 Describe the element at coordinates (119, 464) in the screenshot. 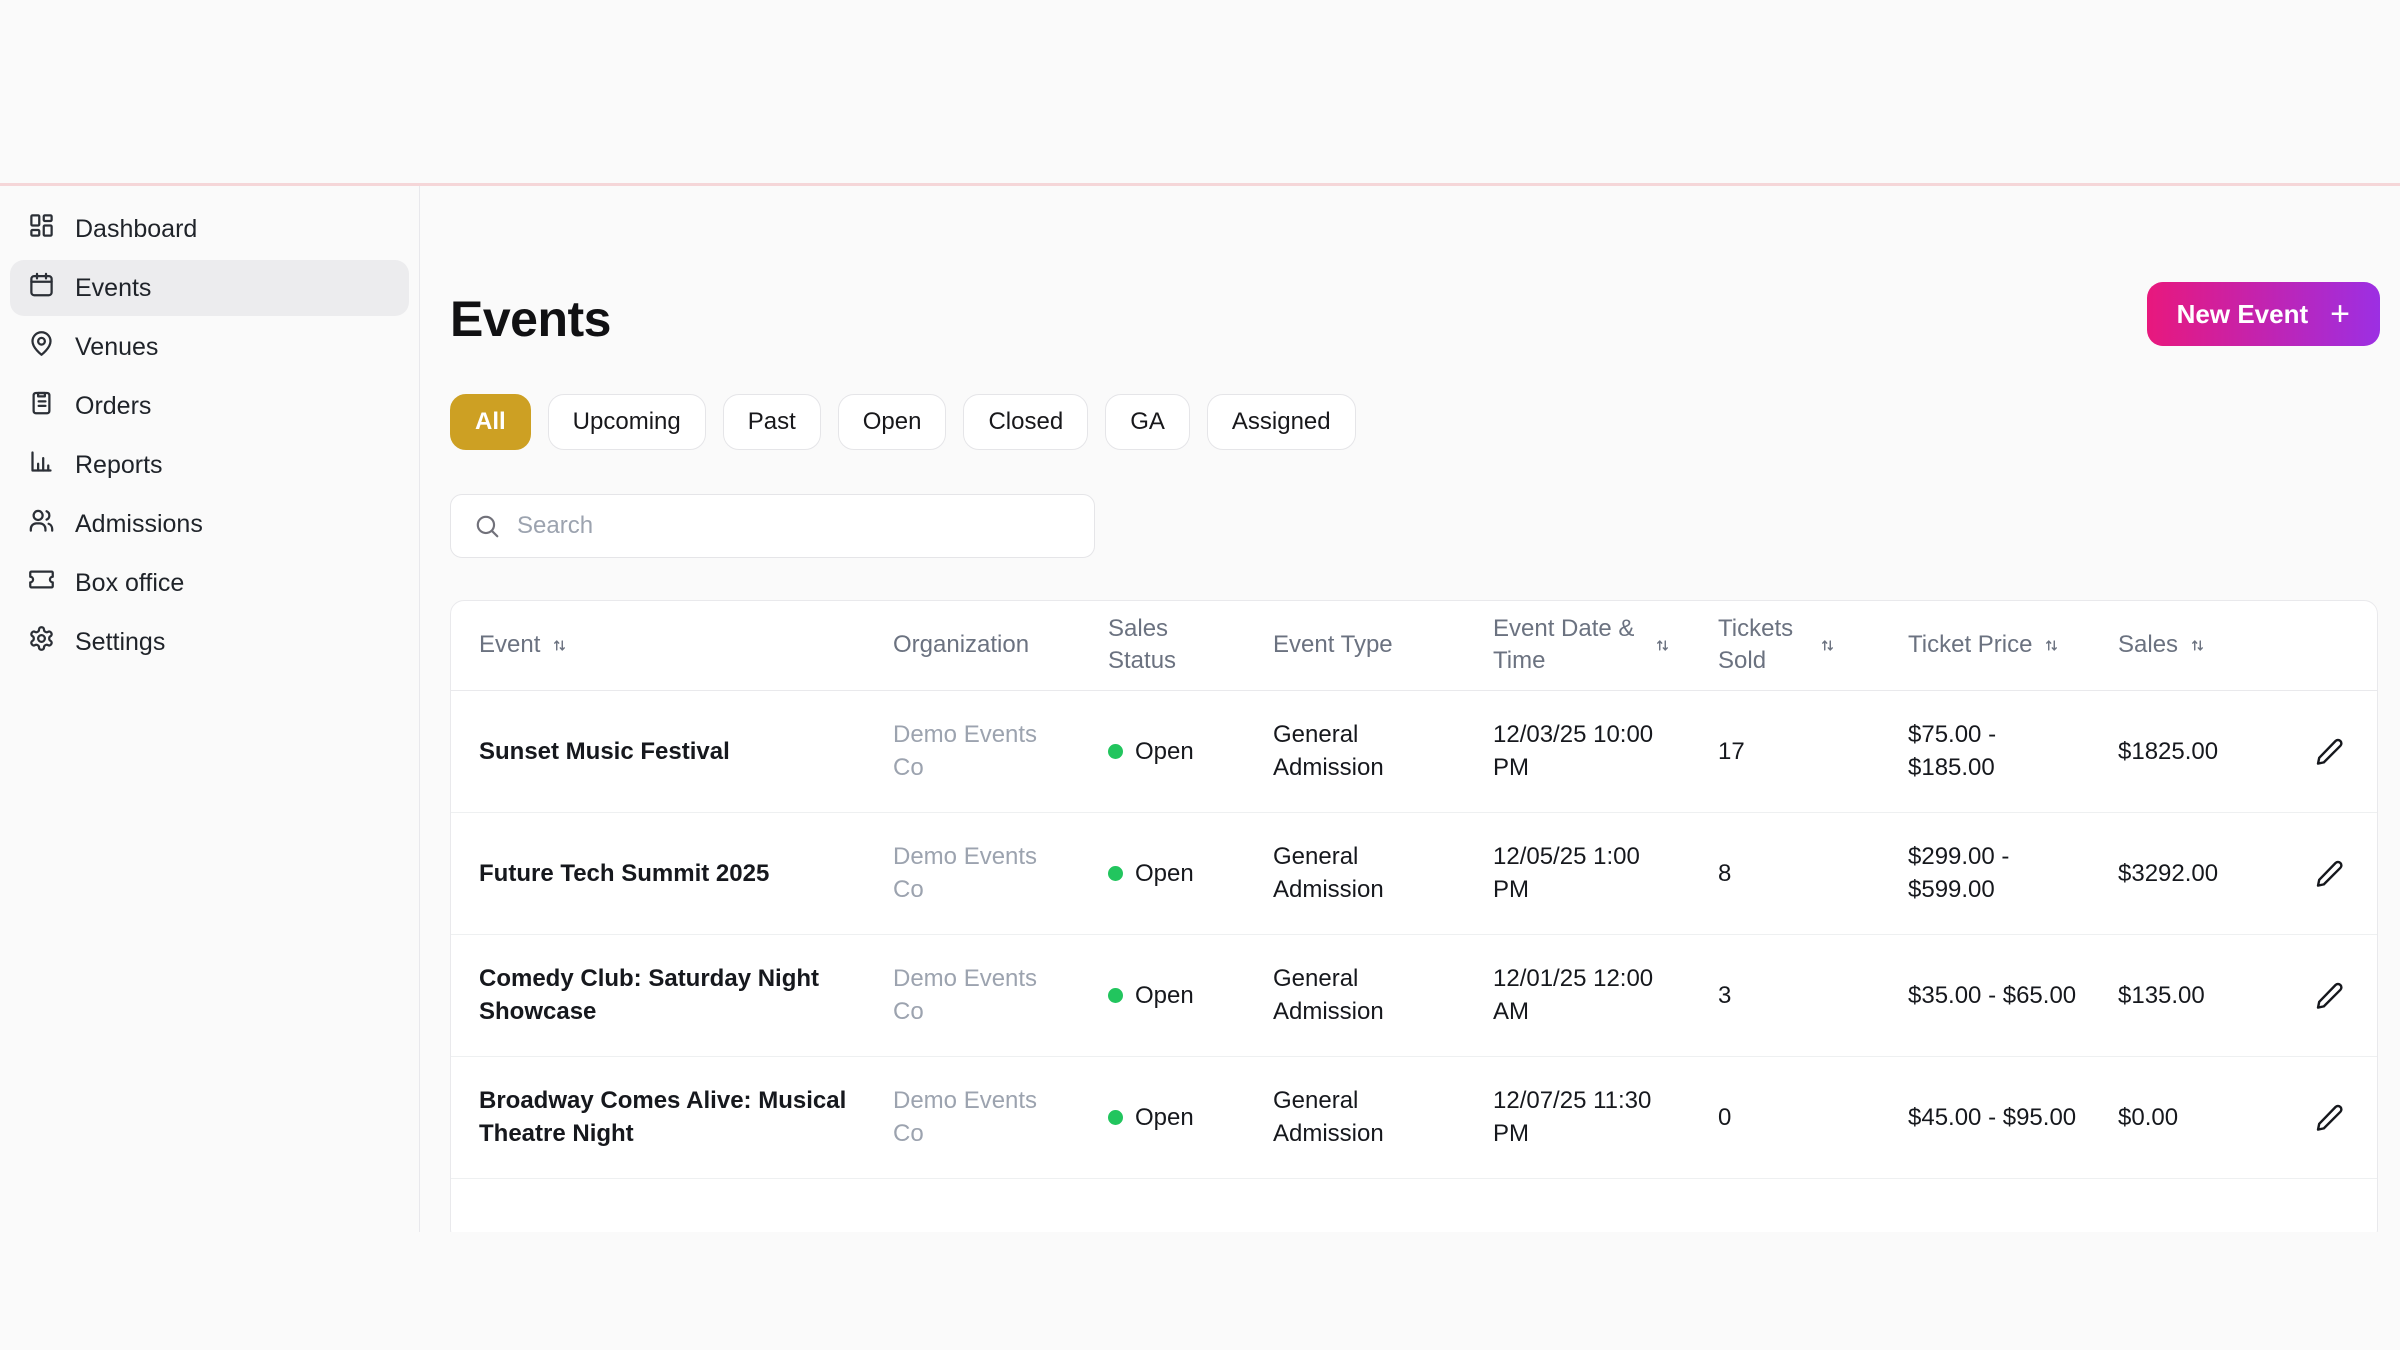

I see `sidebar-item-label: Reports` at that location.